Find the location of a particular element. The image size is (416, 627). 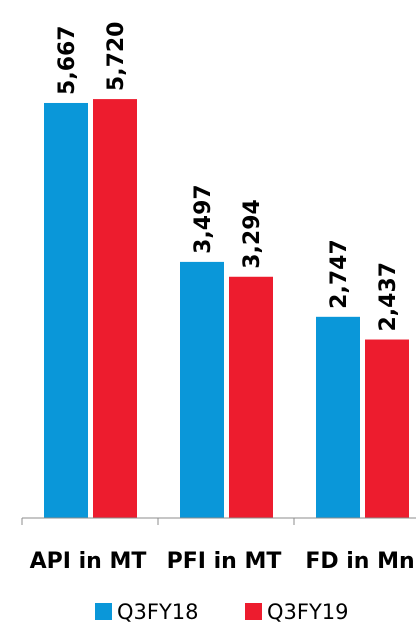

bar-api-in-mt-q3fy19 is located at coordinates (115, 308).